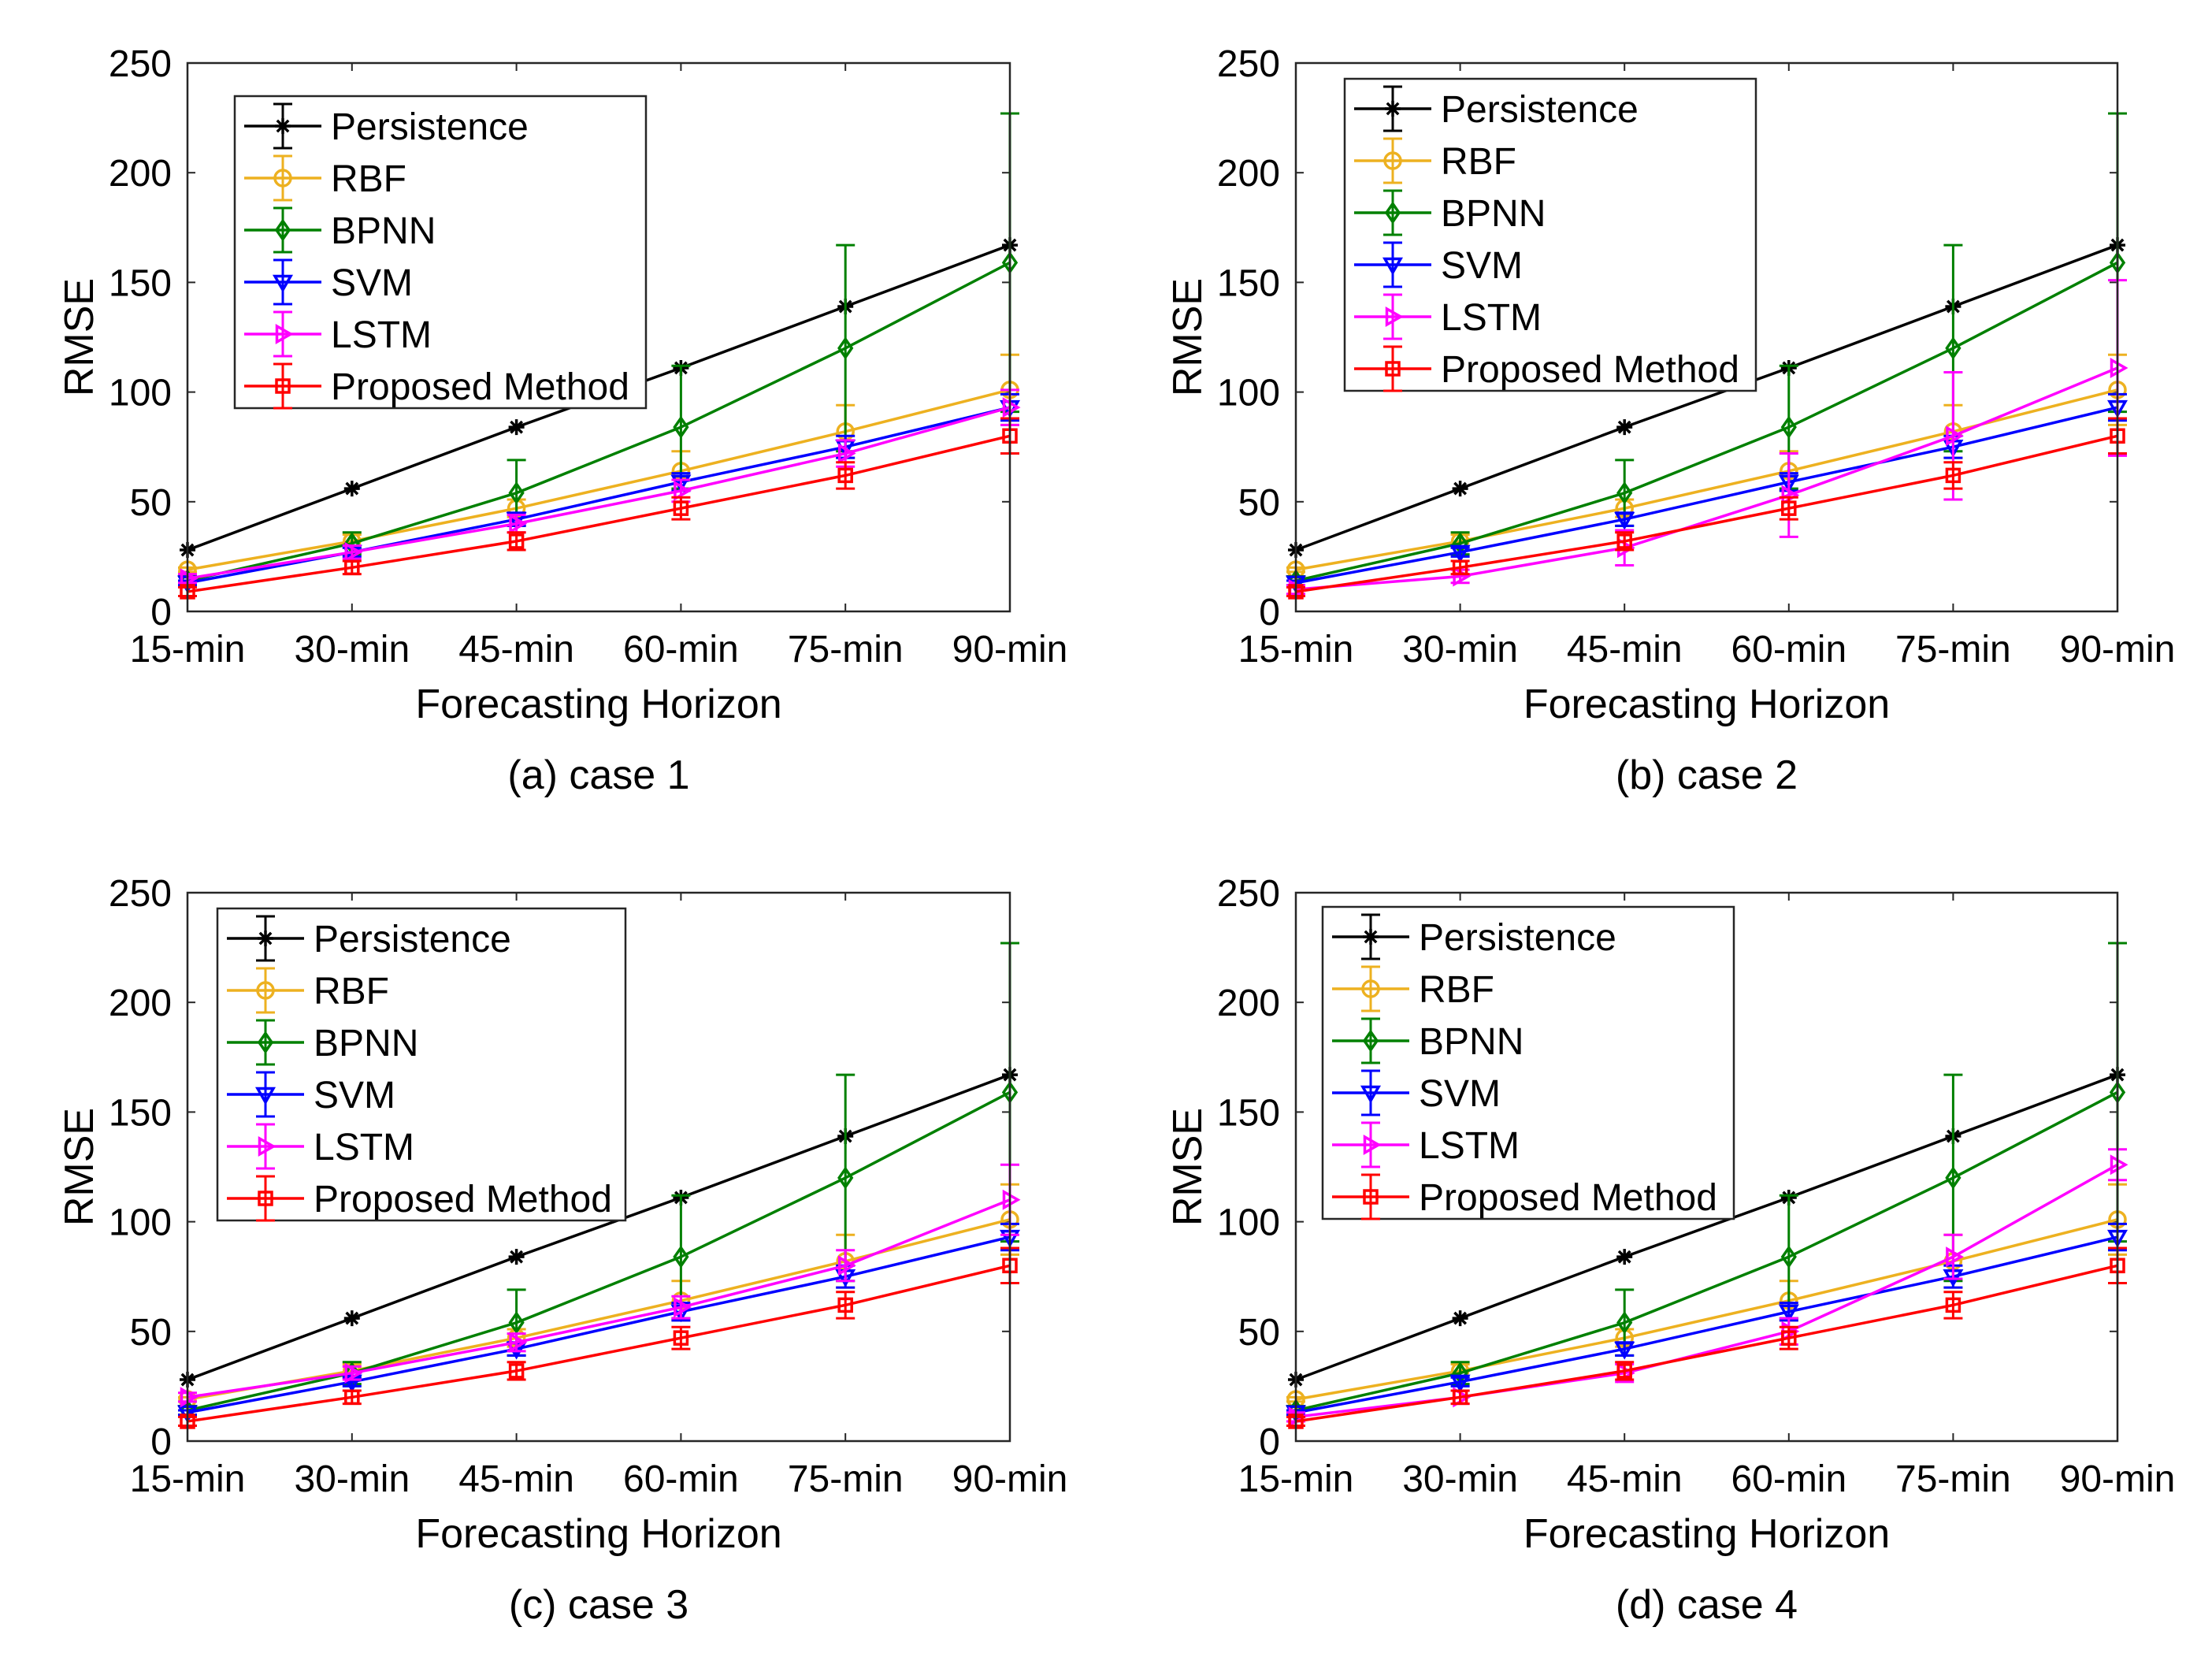 This screenshot has height=1668, width=2212. I want to click on legend-item-bpnn: BPNN, so click(1428, 1040).